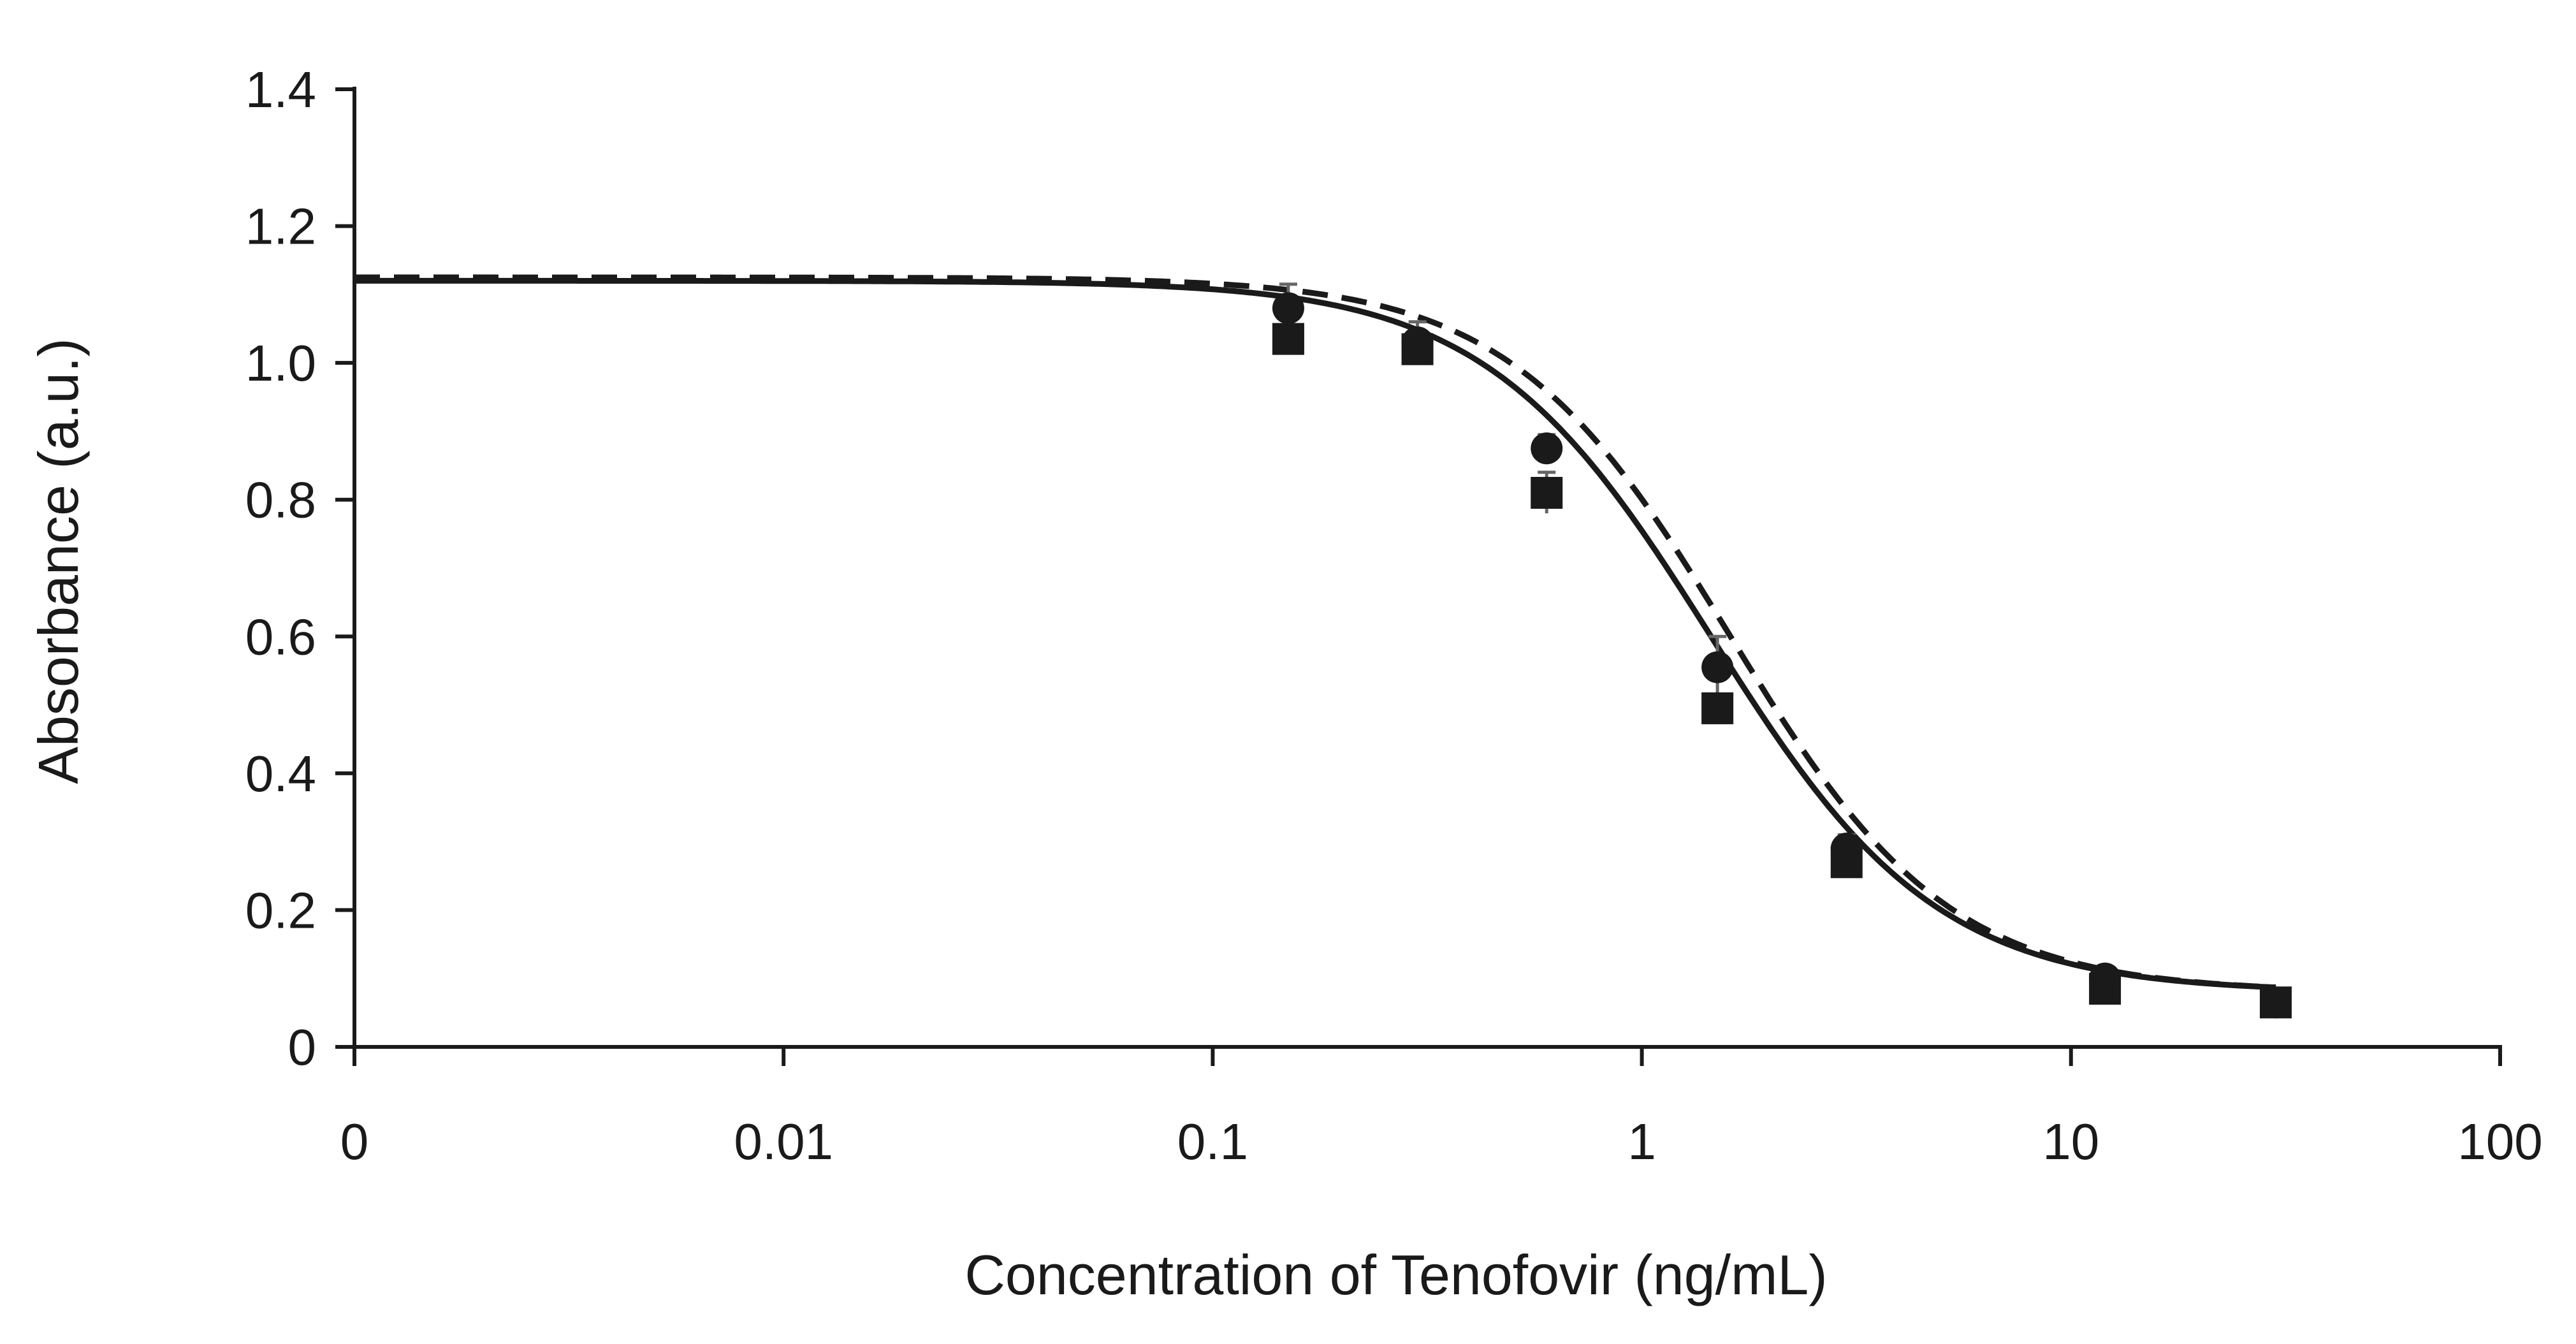 This screenshot has height=1344, width=2576. I want to click on x-axis-title: Concentration of Tenofovir (ng/mL), so click(1395, 1274).